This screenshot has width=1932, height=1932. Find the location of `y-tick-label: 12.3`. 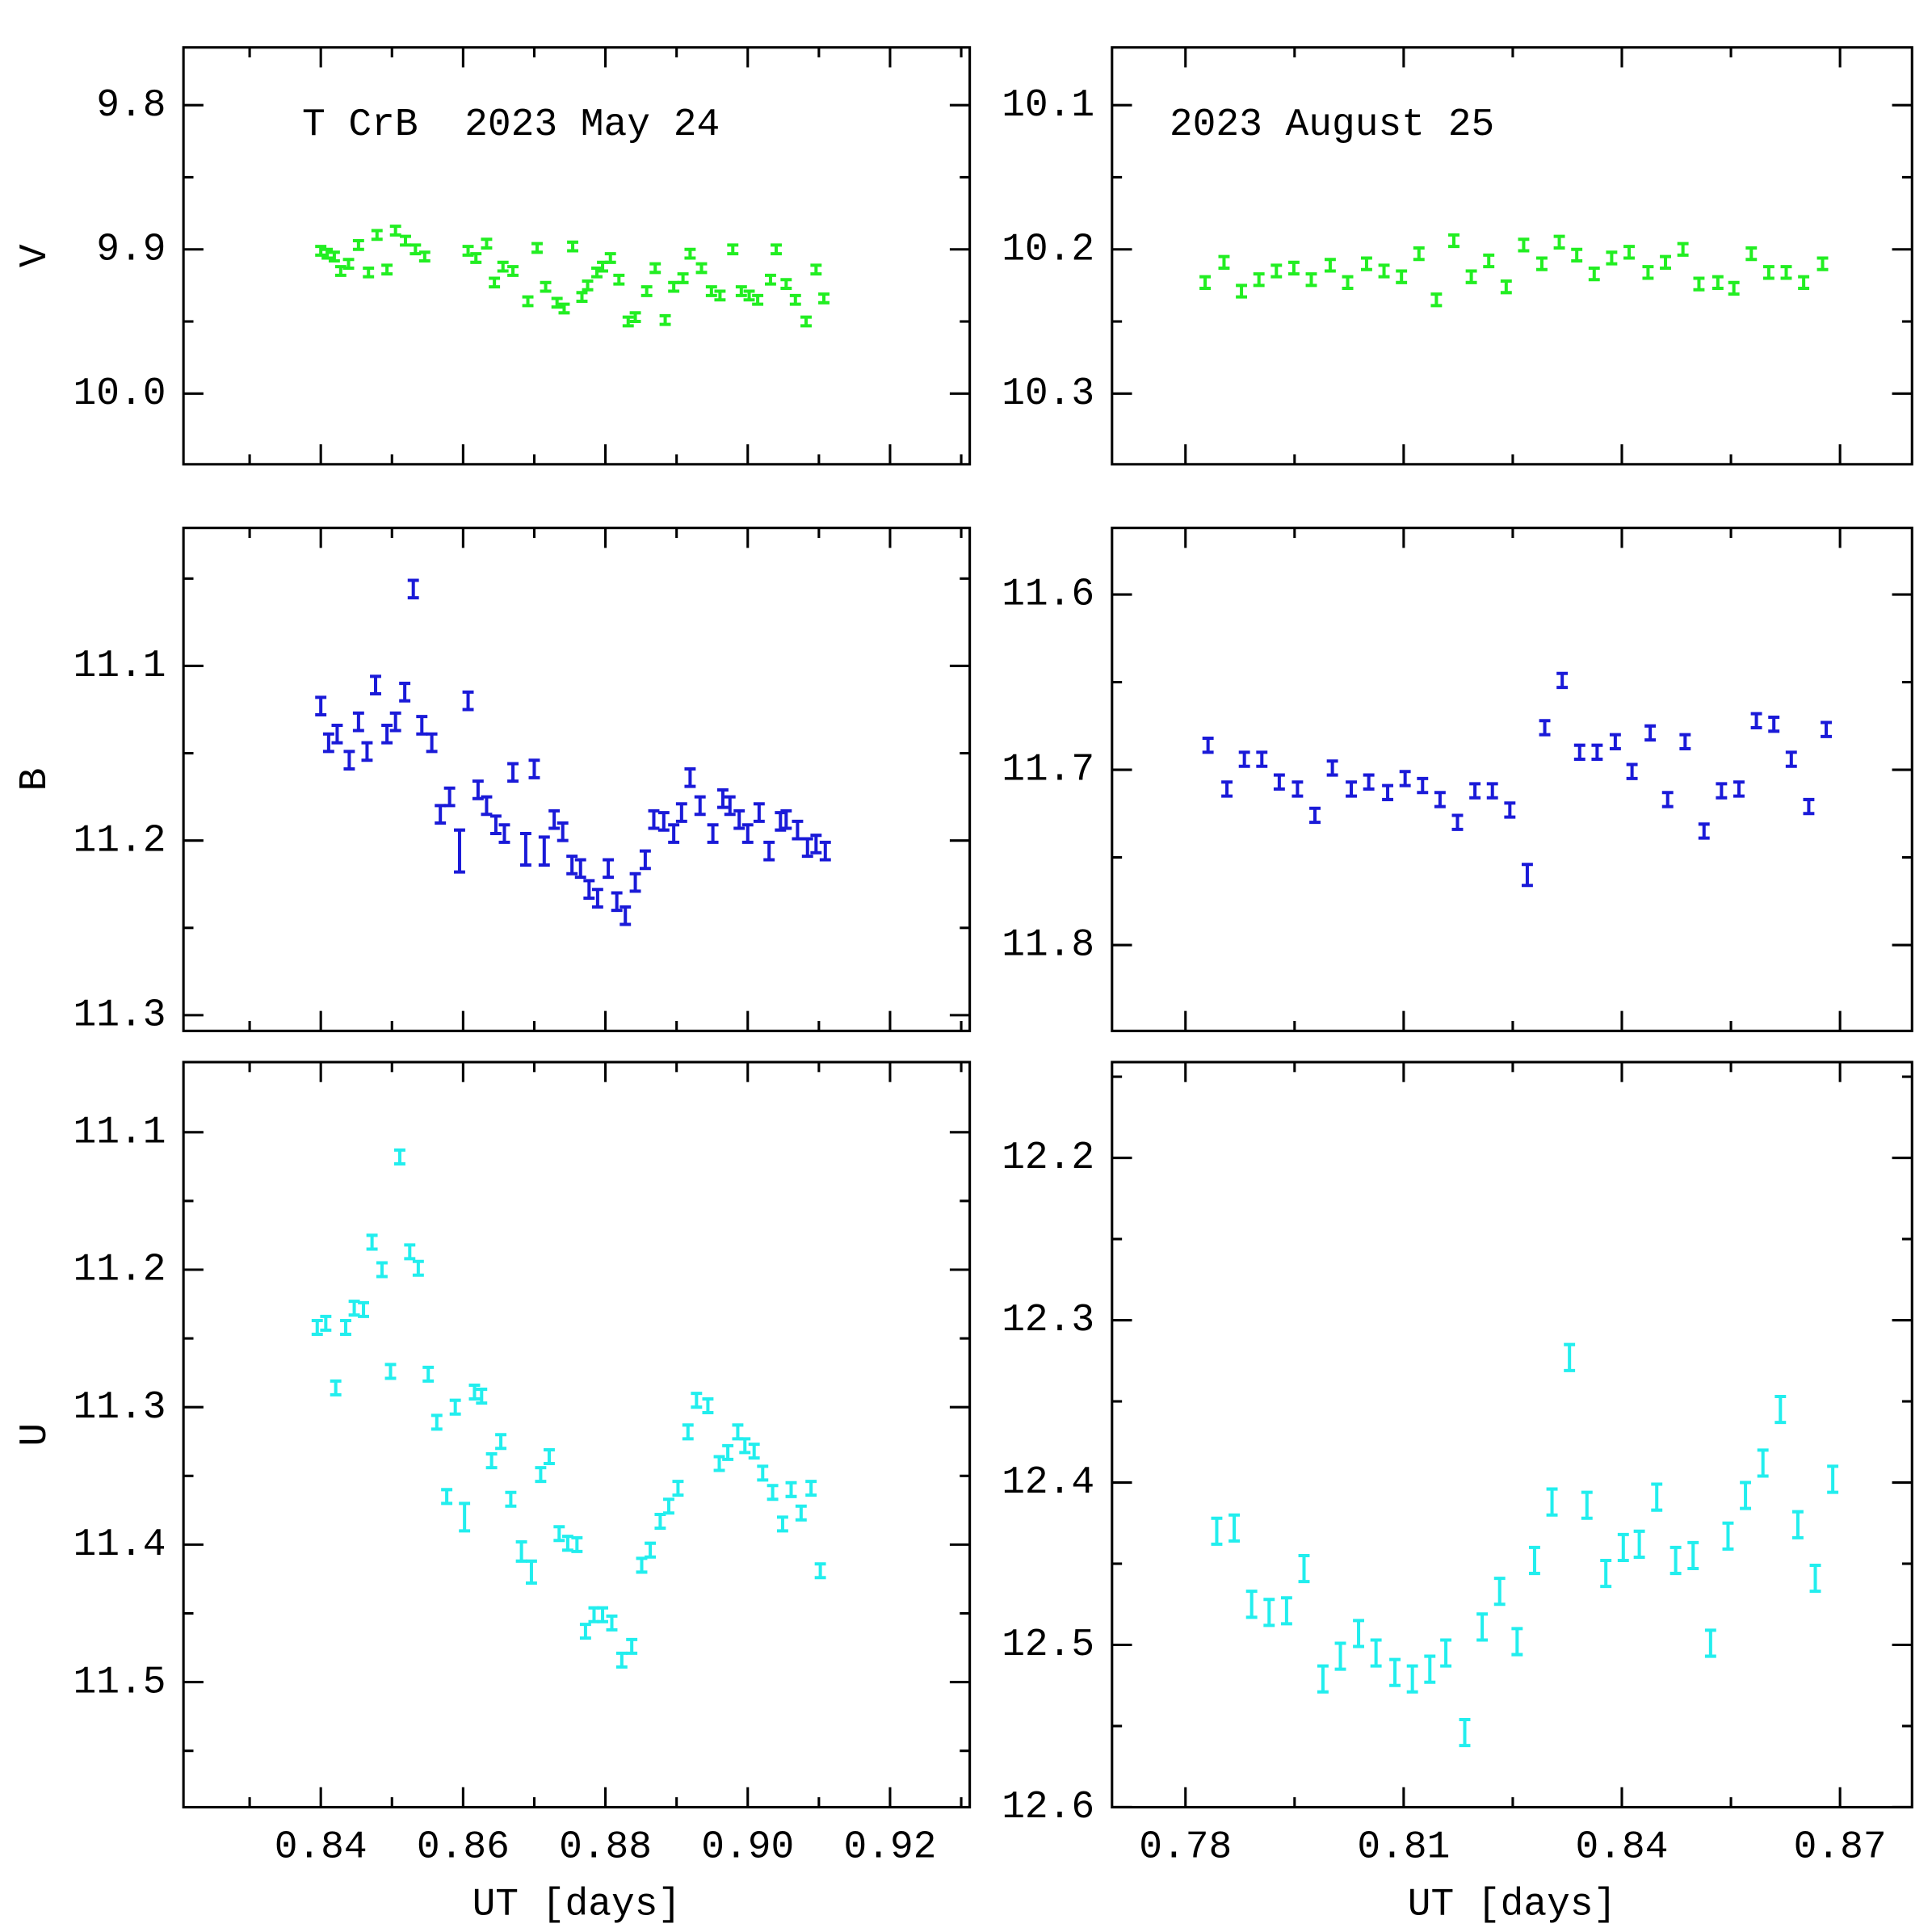

y-tick-label: 12.3 is located at coordinates (1048, 1320).